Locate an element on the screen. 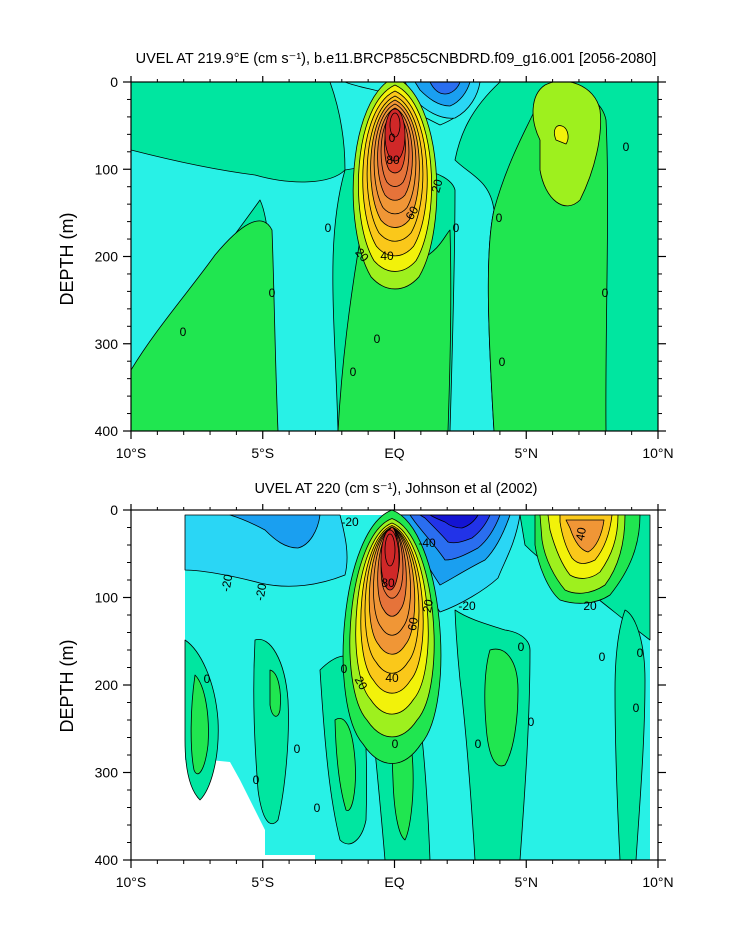  contour-label: -40 is located at coordinates (427, 543).